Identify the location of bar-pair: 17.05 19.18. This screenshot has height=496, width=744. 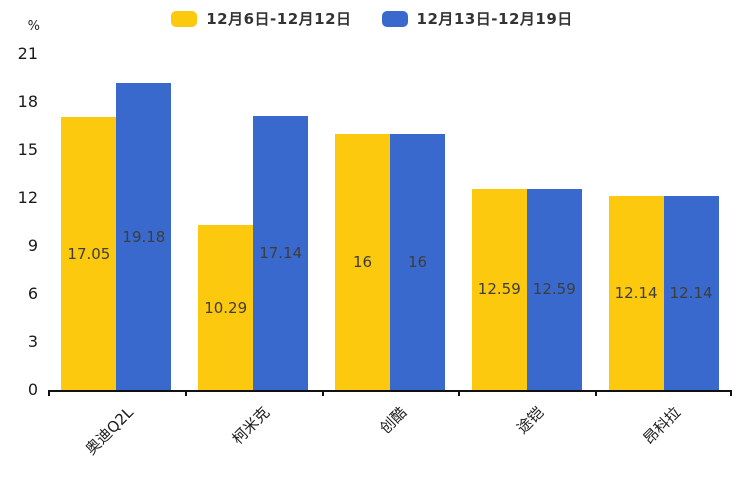
(116, 222).